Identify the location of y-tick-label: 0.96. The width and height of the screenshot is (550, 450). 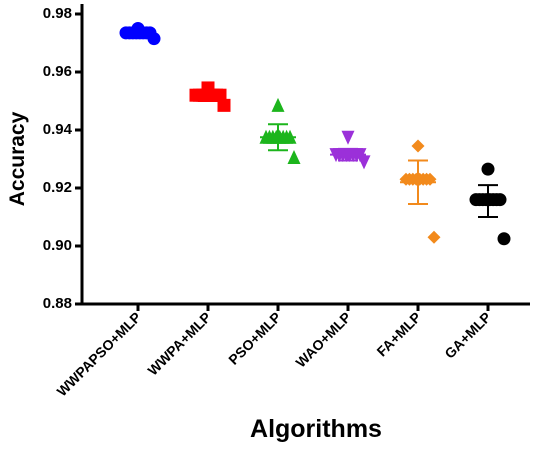
(57, 71).